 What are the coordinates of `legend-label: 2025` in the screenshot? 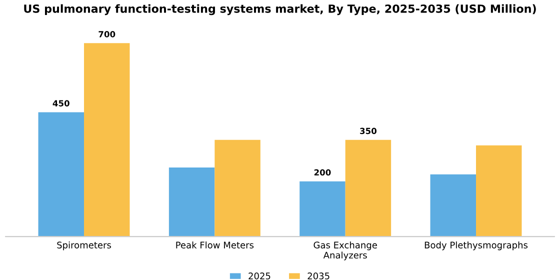 It's located at (259, 276).